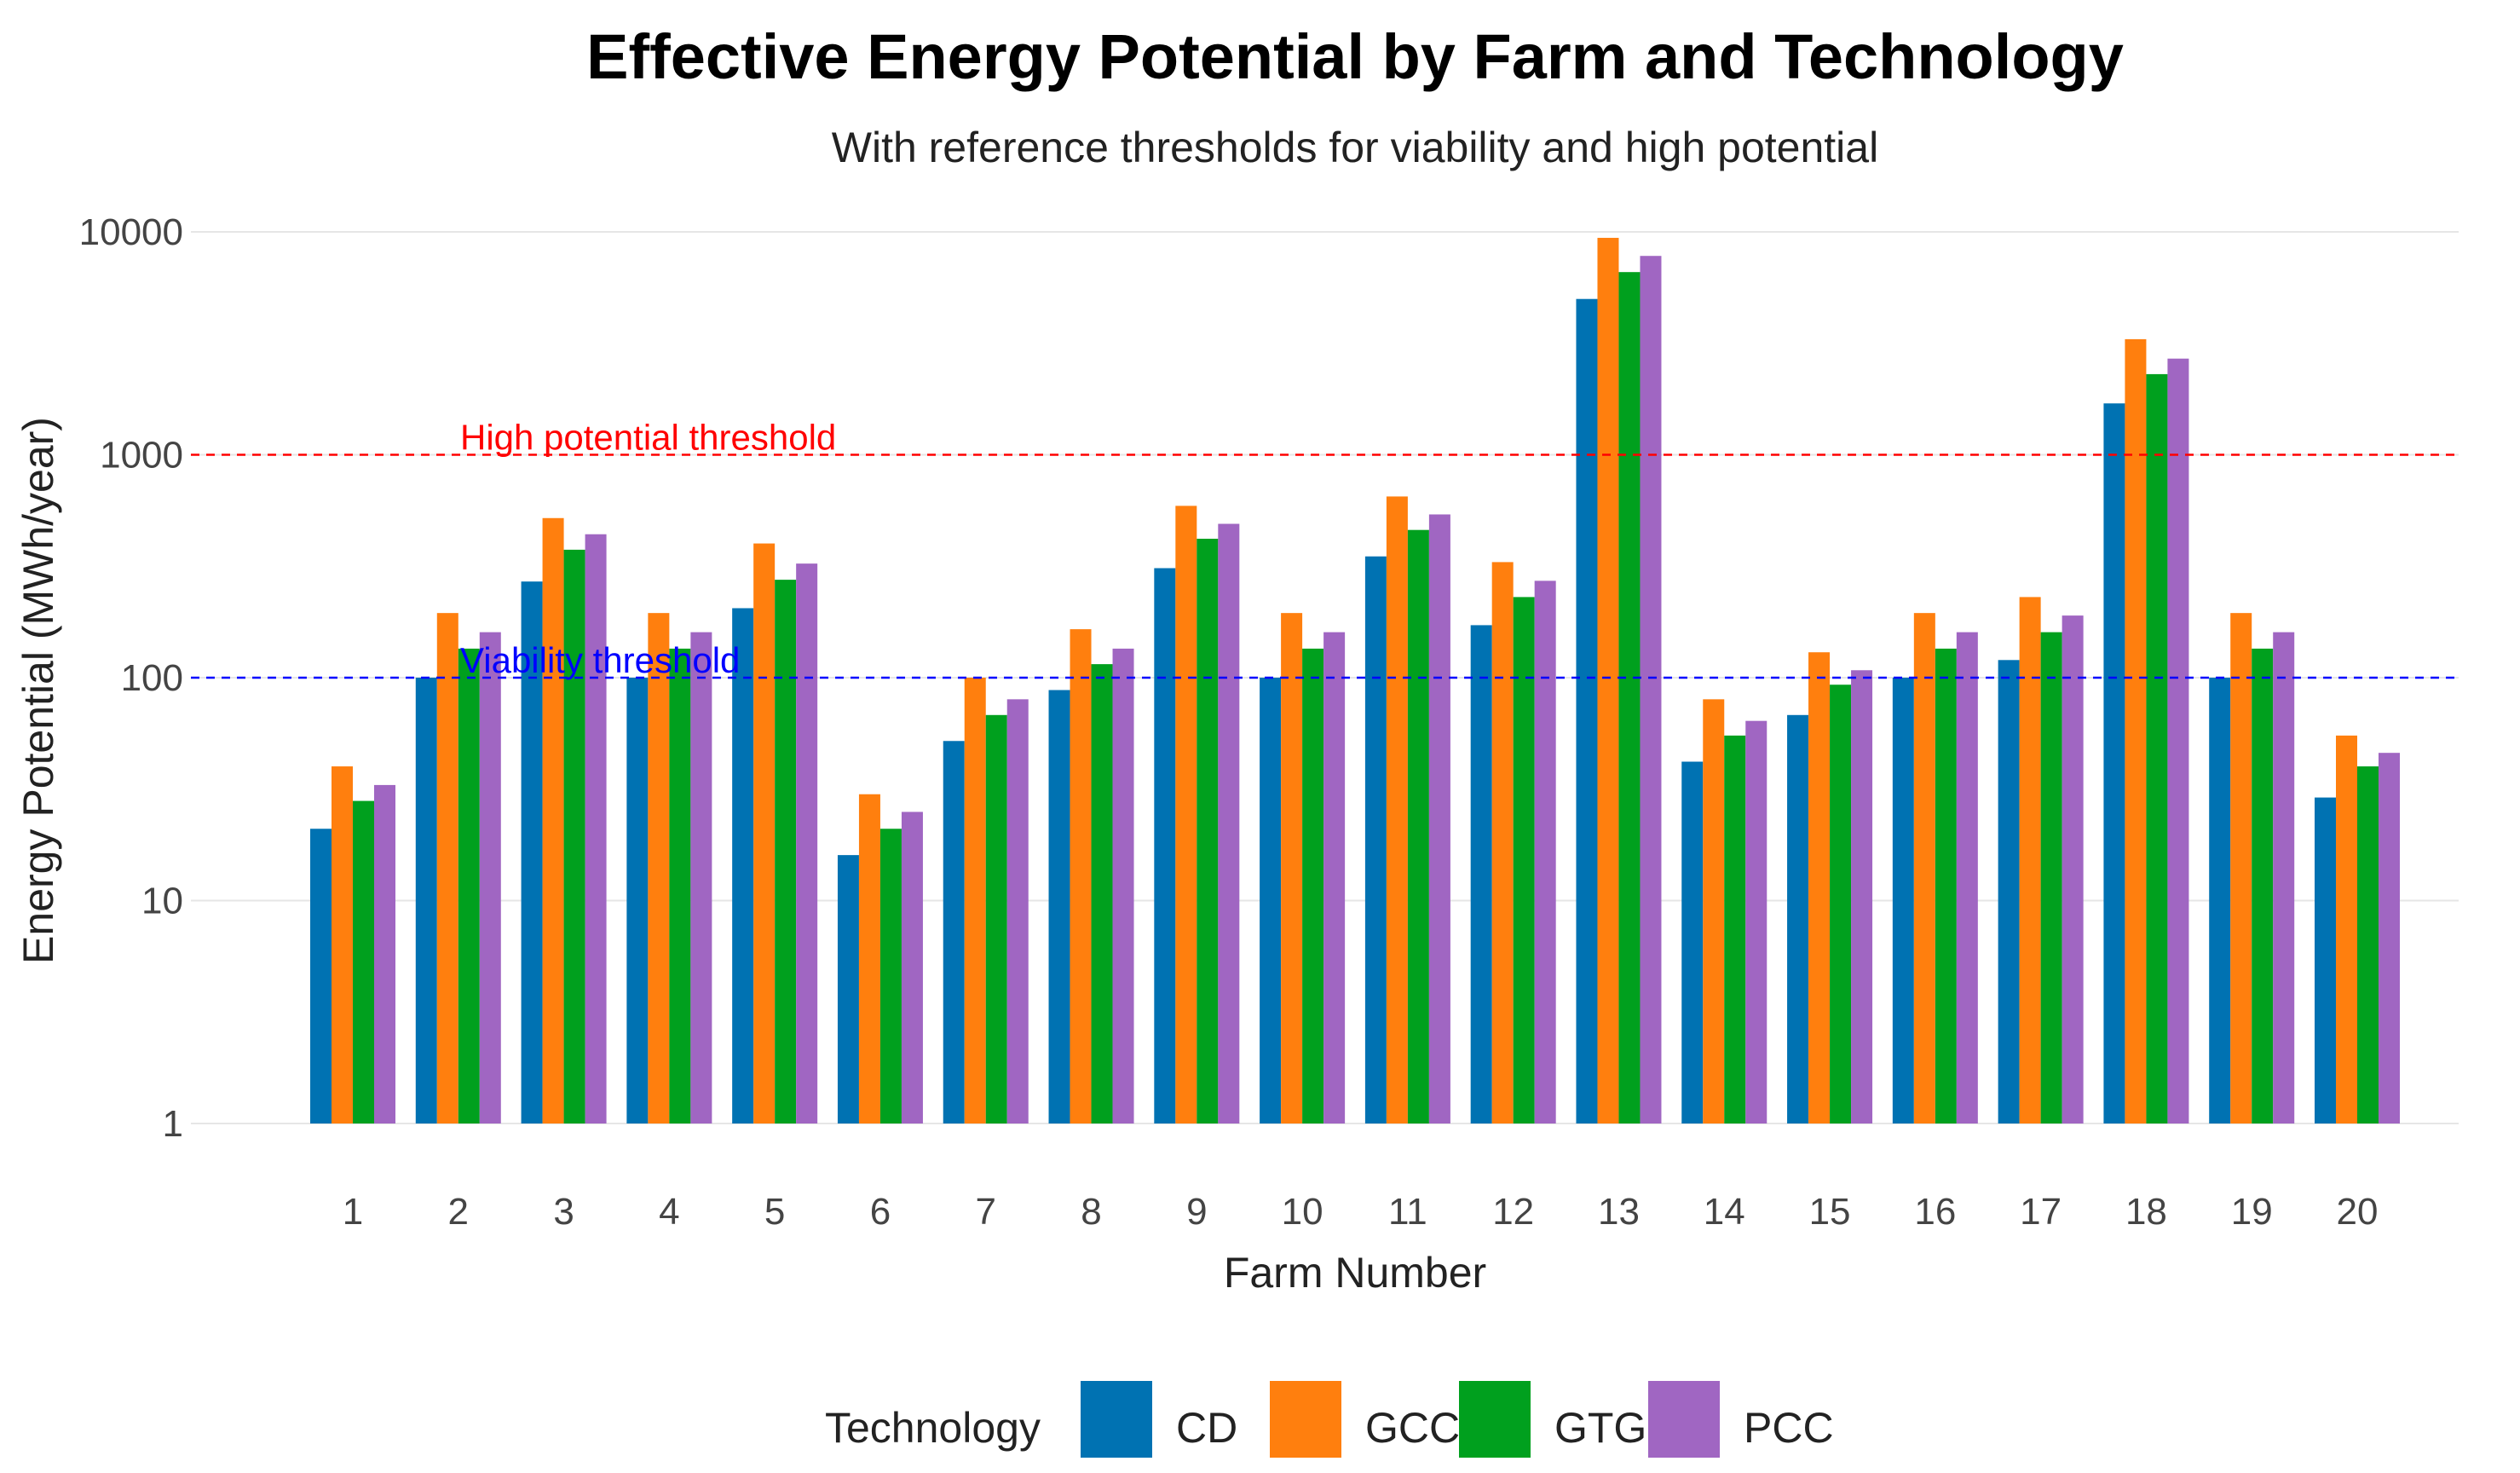  What do you see at coordinates (1165, 846) in the screenshot?
I see `bar-farm-9-cd` at bounding box center [1165, 846].